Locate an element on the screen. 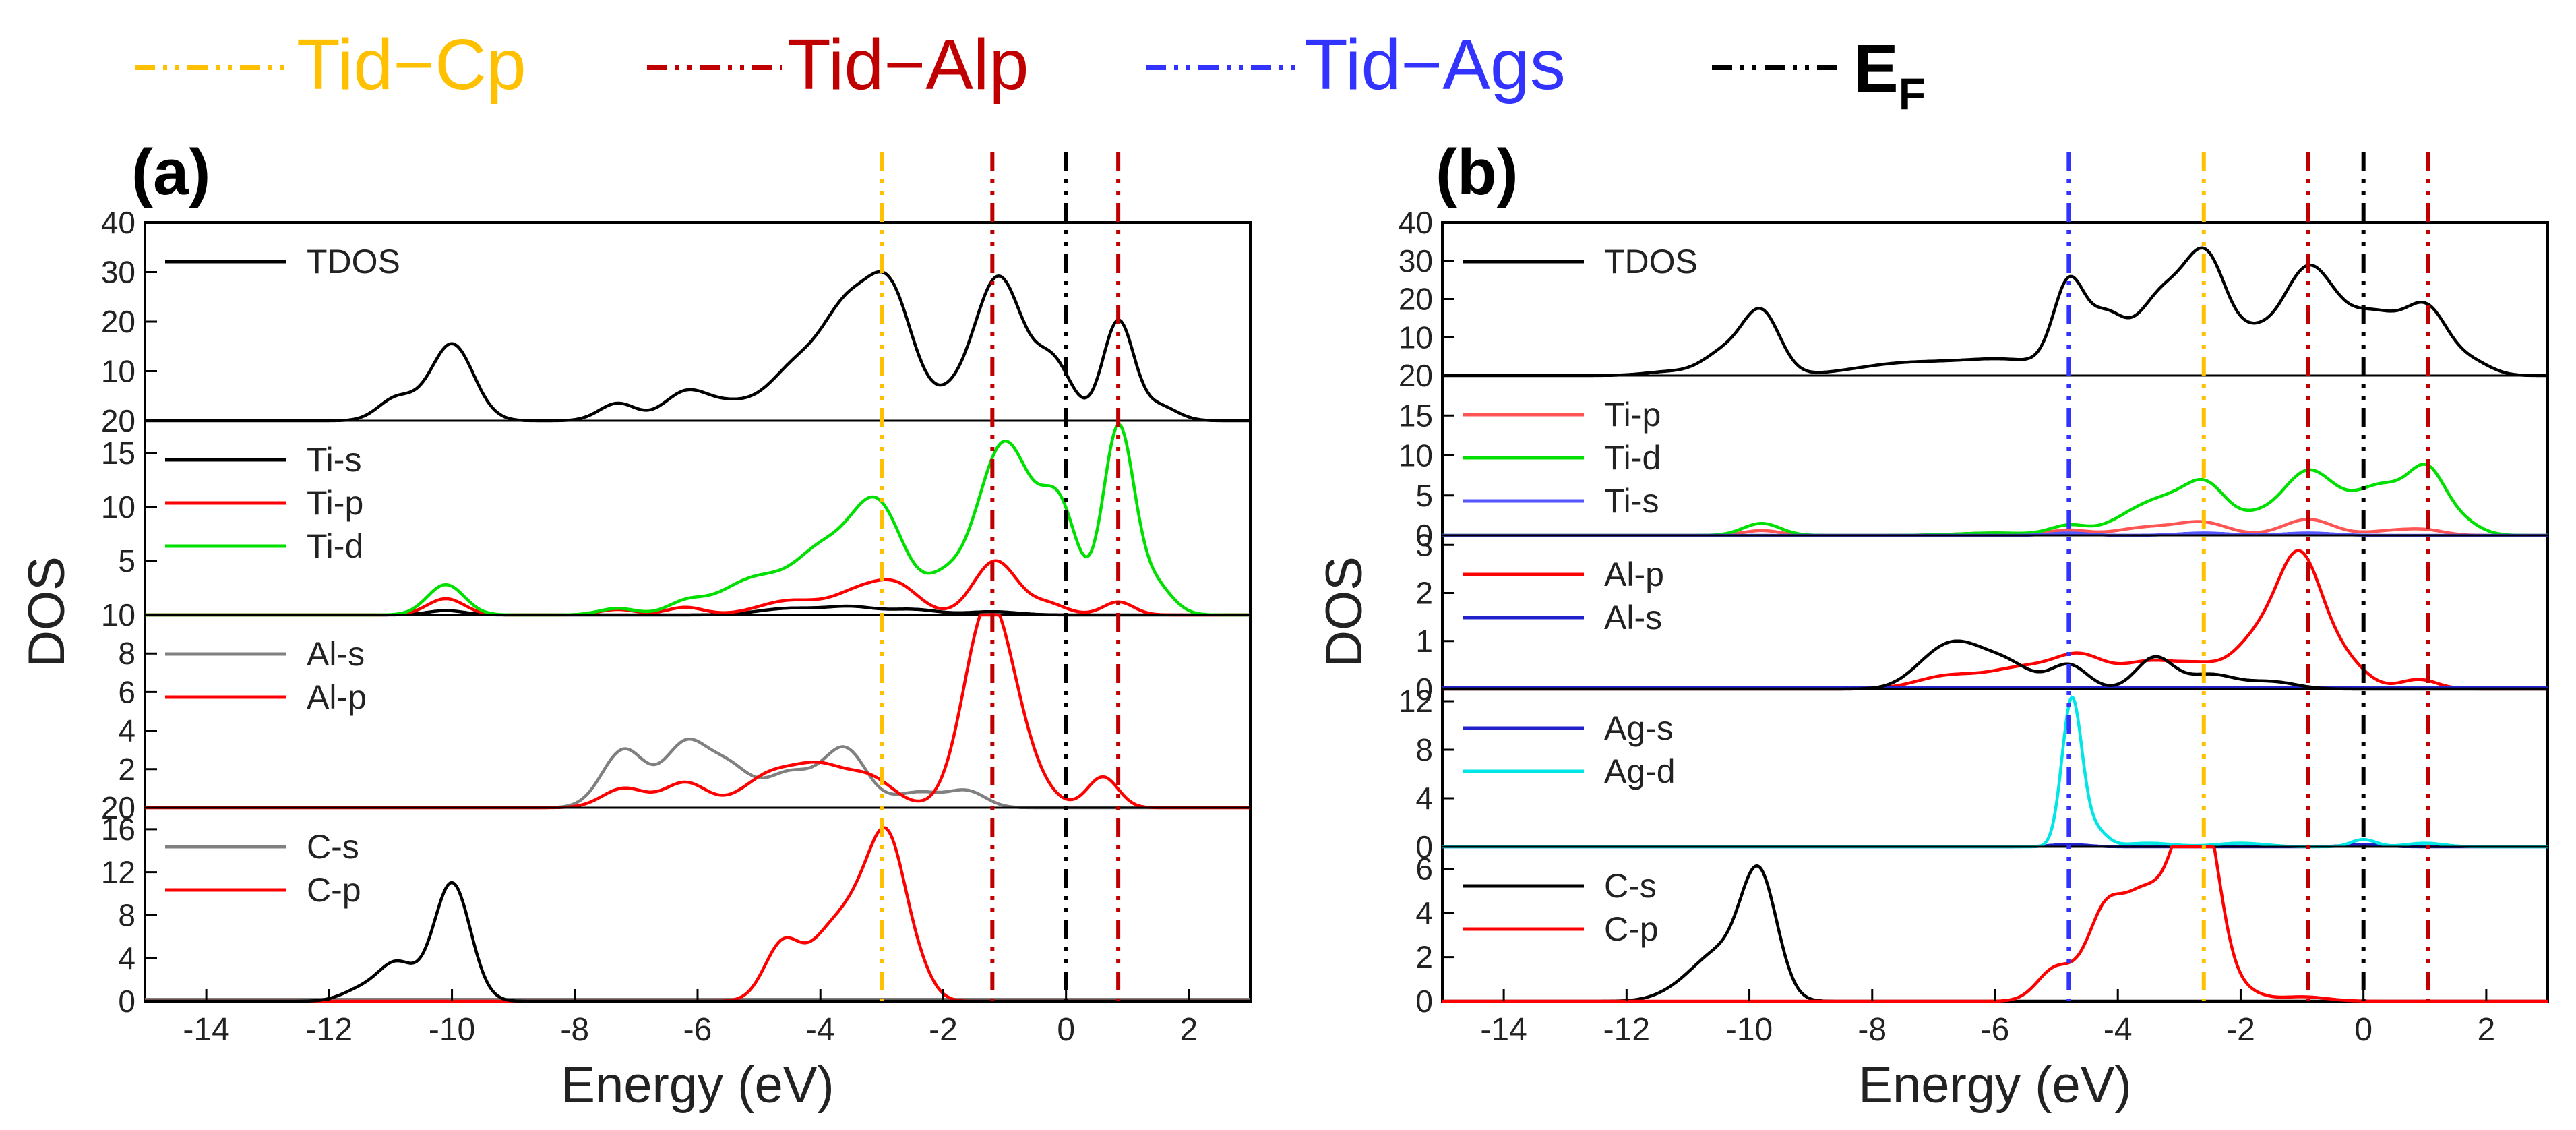 This screenshot has height=1130, width=2576. legend-label-C-s: C-s is located at coordinates (1631, 886).